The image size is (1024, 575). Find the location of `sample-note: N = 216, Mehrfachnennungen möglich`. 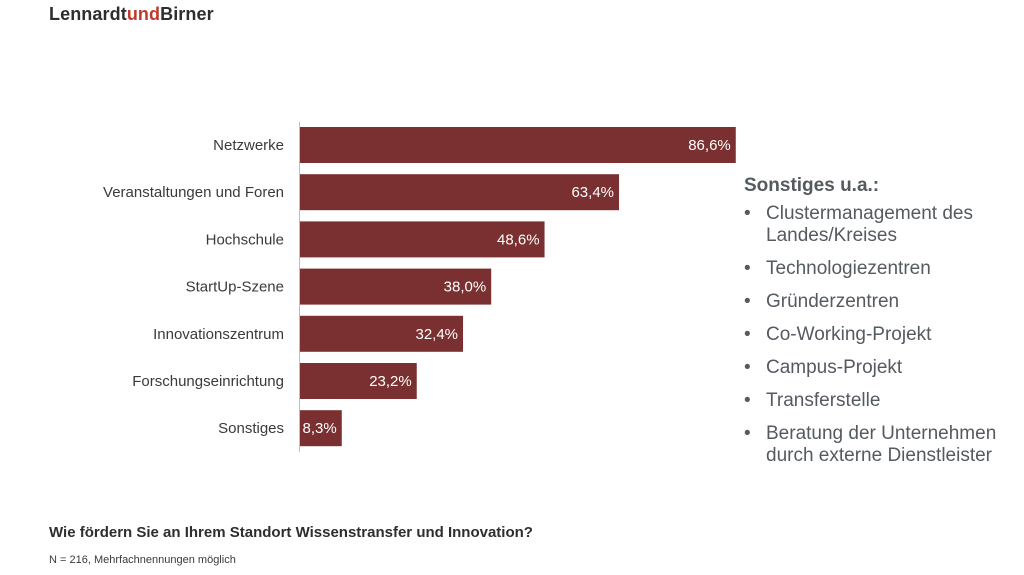

sample-note: N = 216, Mehrfachnennungen möglich is located at coordinates (142, 560).